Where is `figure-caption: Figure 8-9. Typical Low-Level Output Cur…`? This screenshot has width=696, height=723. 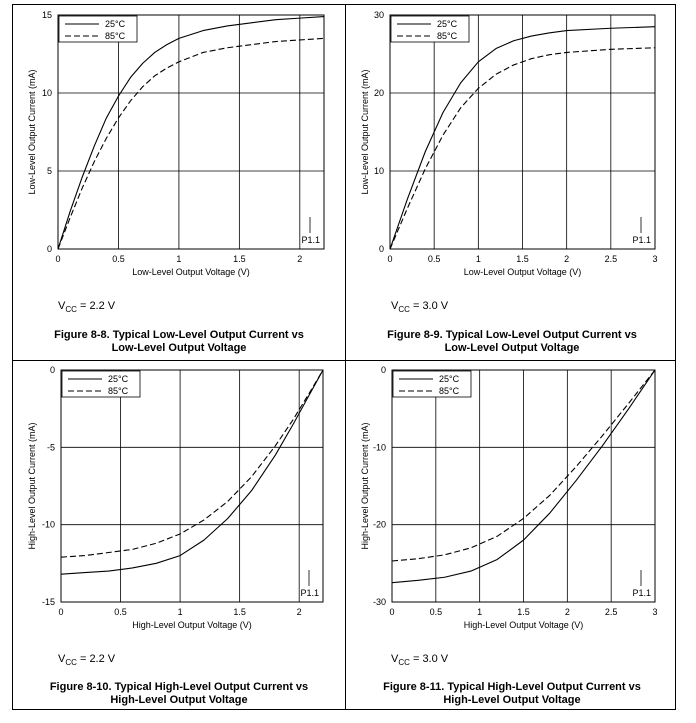 figure-caption: Figure 8-9. Typical Low-Level Output Cur… is located at coordinates (512, 342).